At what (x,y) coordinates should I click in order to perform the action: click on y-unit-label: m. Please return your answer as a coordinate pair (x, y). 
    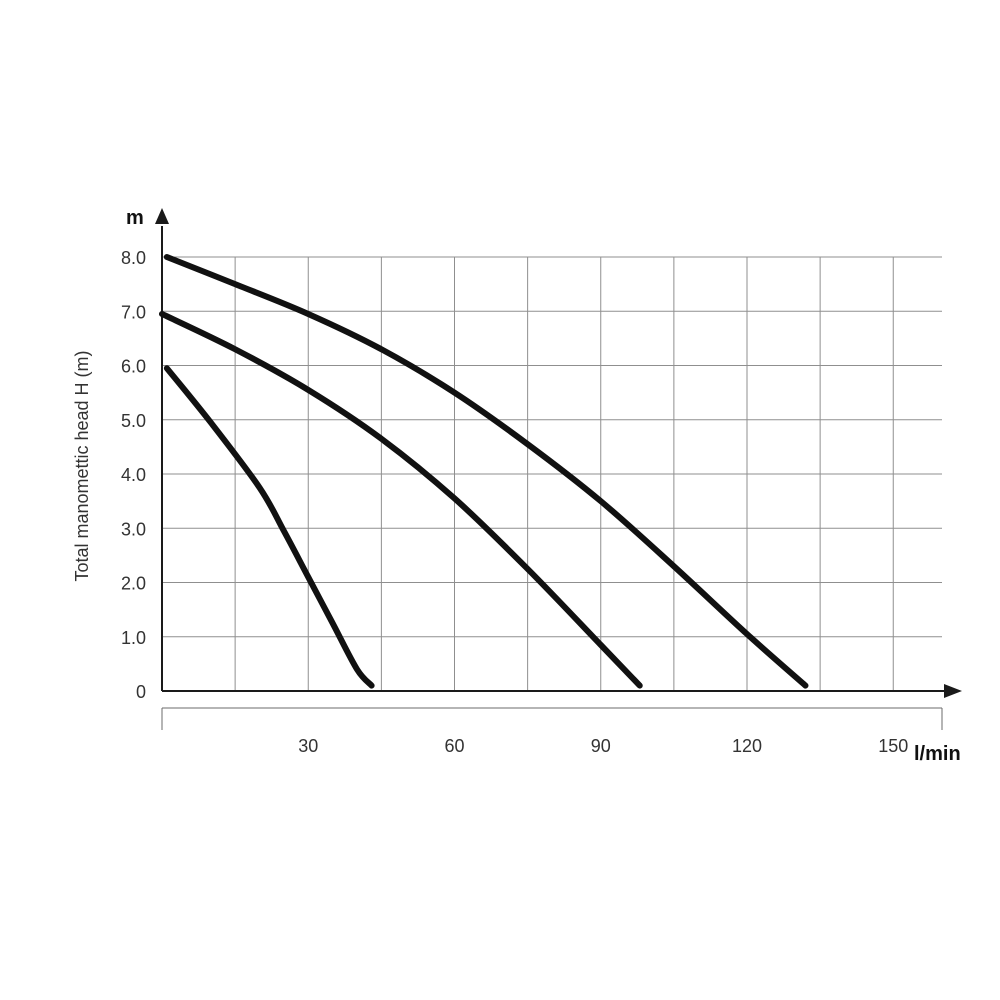
    Looking at the image, I should click on (135, 218).